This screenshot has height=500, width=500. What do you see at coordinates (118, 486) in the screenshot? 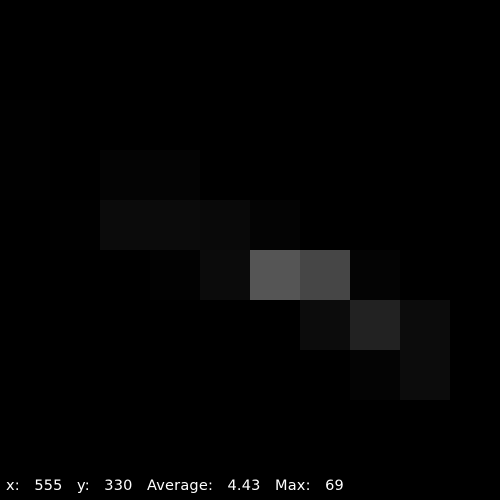
I see `y-value: 330` at bounding box center [118, 486].